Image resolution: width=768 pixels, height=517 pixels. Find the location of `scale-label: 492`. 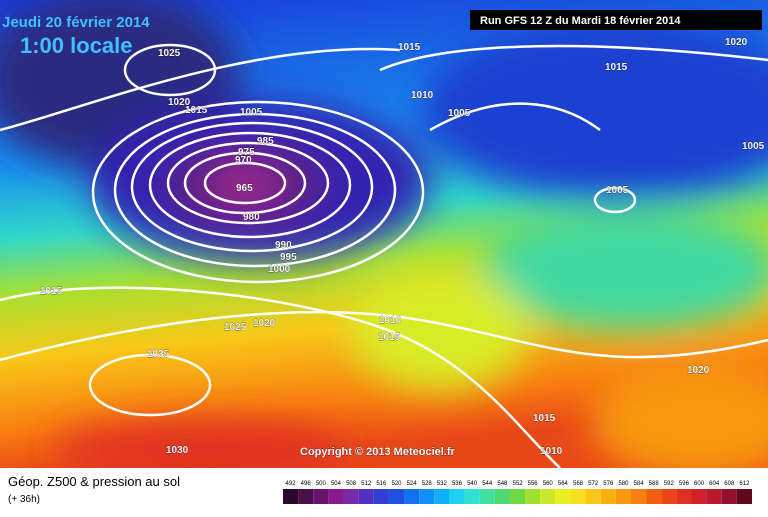

scale-label: 492 is located at coordinates (291, 484).